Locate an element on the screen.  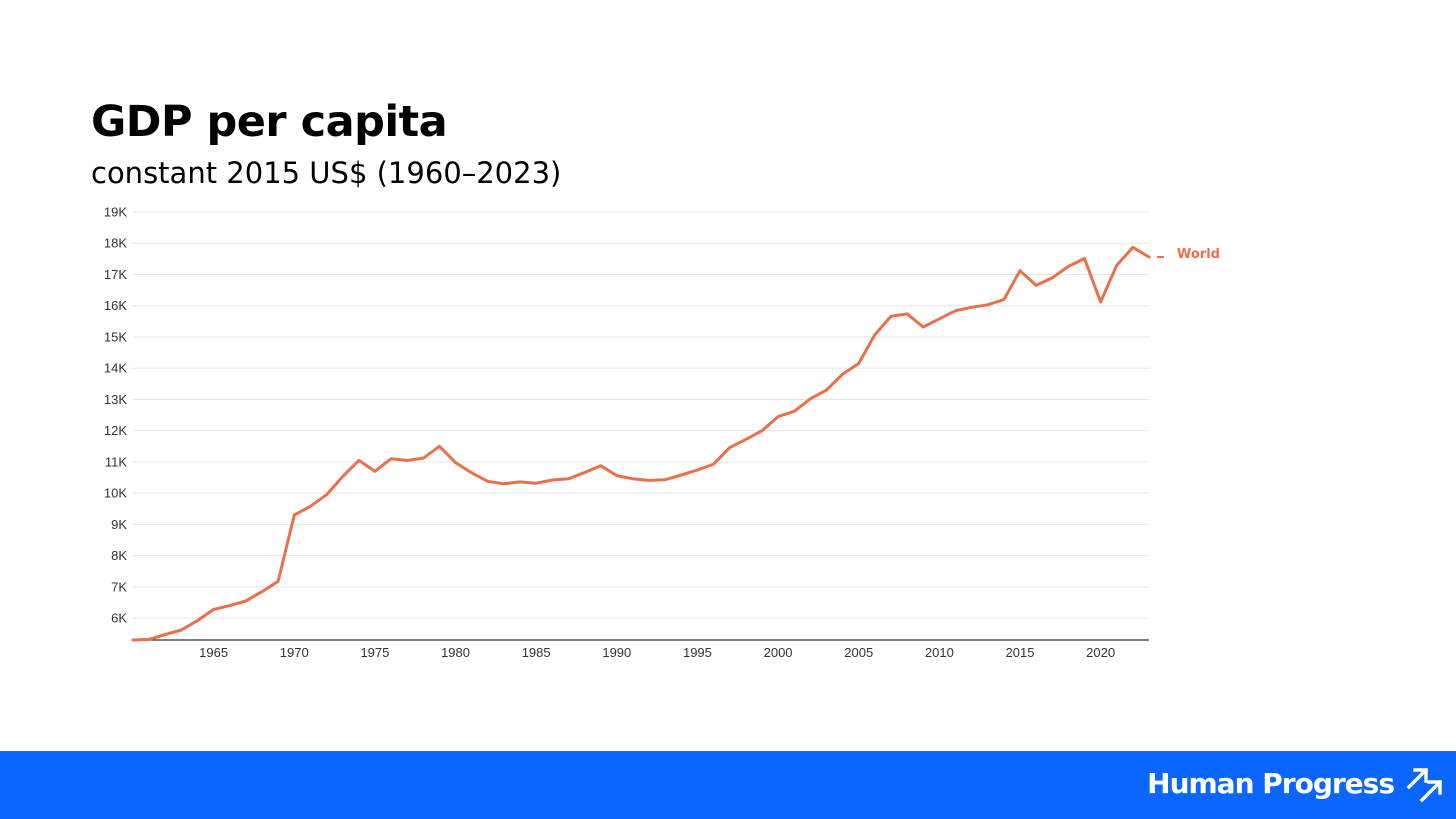
y-tick-label: 7K is located at coordinates (119, 586).